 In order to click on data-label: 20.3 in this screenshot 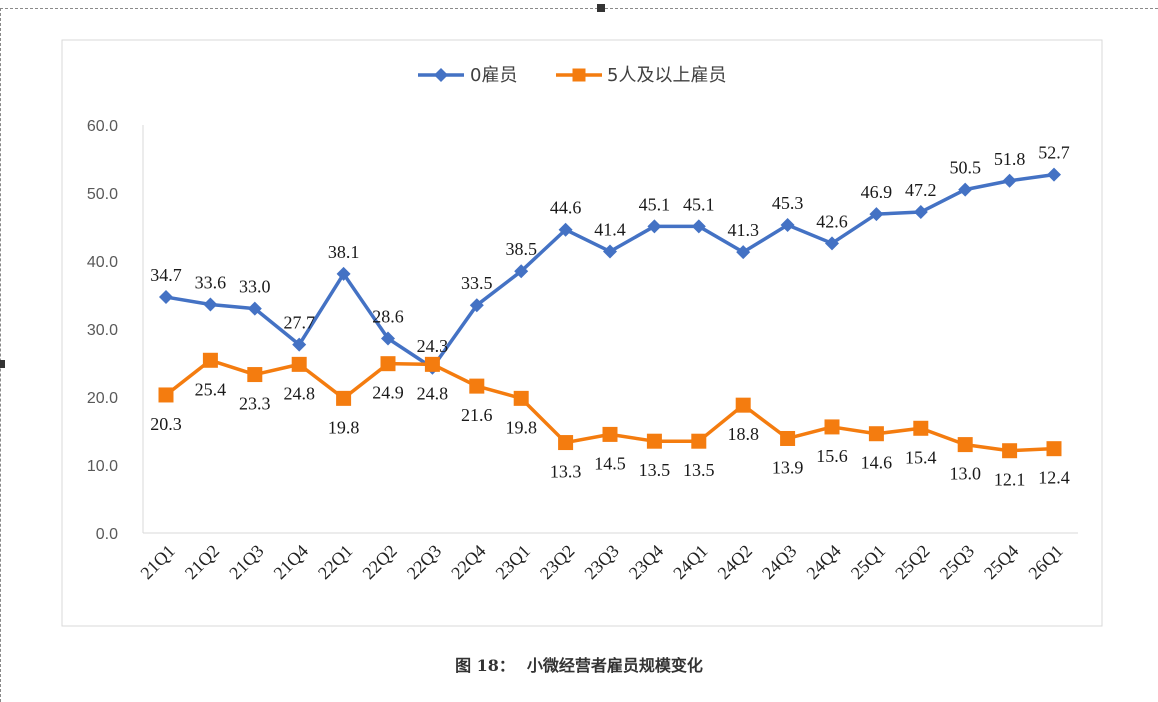, I will do `click(166, 424)`.